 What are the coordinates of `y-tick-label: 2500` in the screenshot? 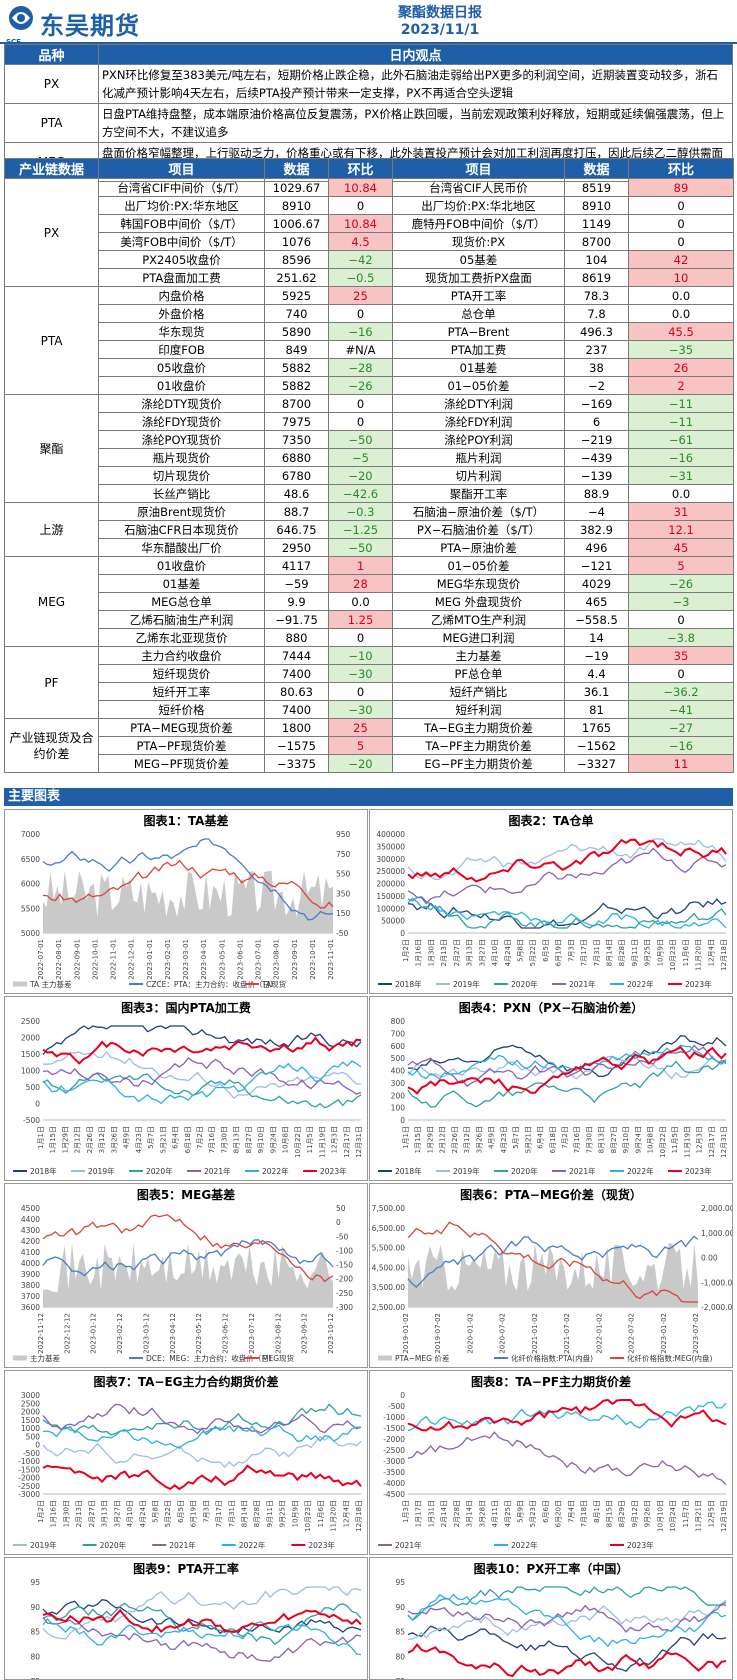 It's located at (30, 1403).